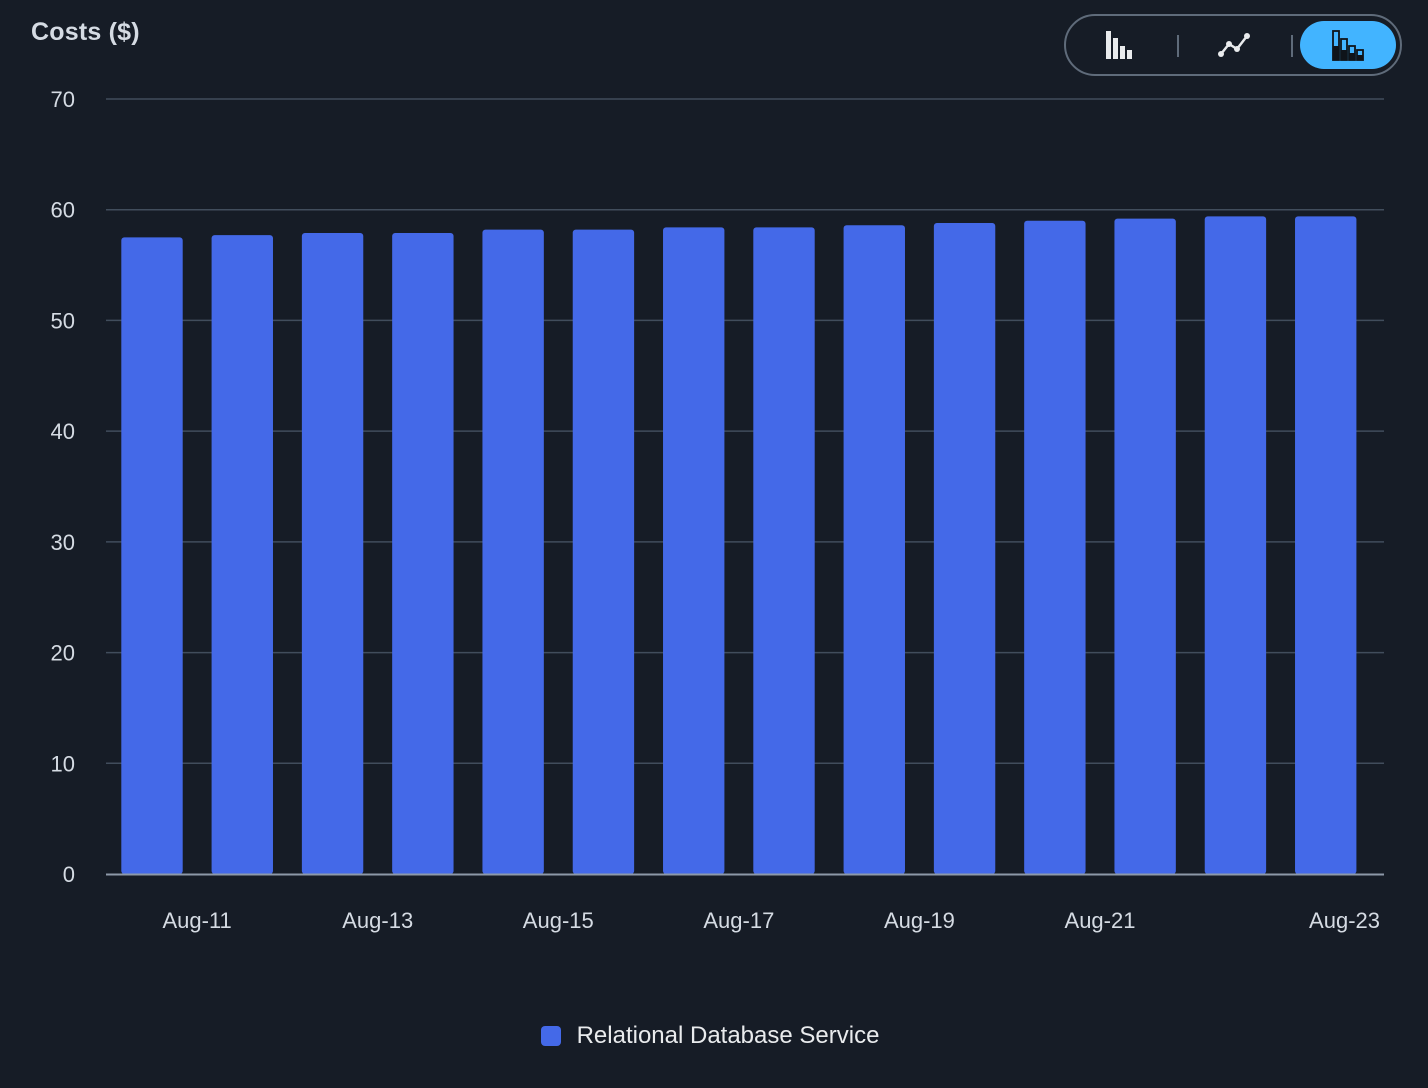  I want to click on y-tick-label: 0, so click(69, 874).